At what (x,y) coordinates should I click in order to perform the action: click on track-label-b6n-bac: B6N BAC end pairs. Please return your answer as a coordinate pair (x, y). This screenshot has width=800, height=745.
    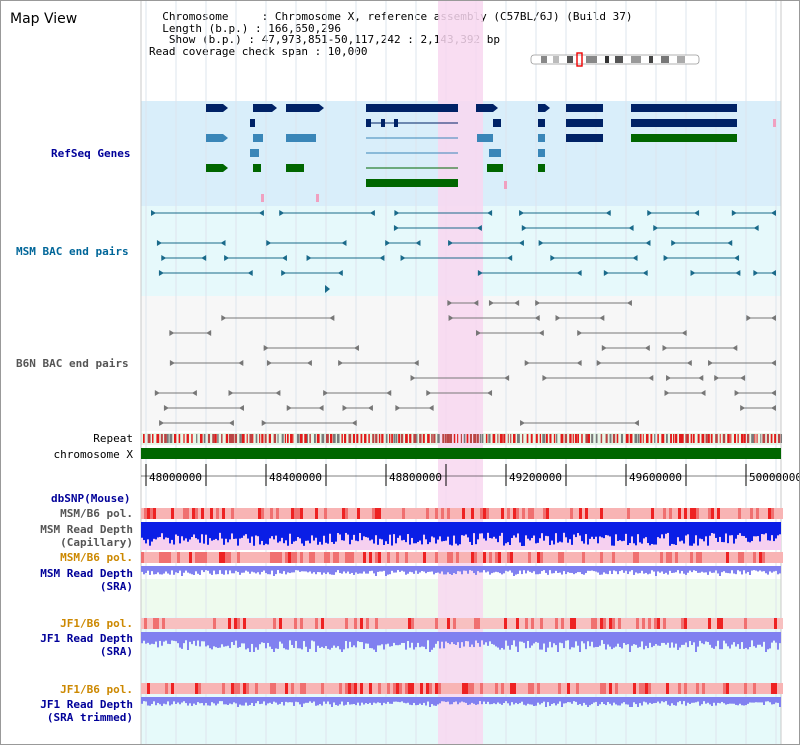
    Looking at the image, I should click on (72, 363).